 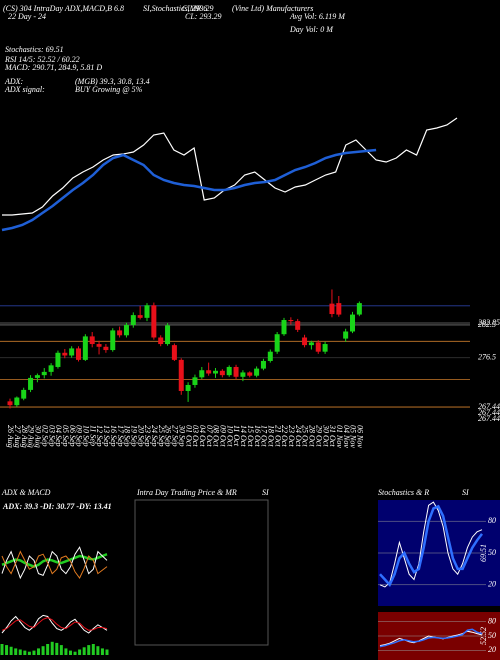 I want to click on header-text: Day Vol: 0 M, so click(x=311, y=29).